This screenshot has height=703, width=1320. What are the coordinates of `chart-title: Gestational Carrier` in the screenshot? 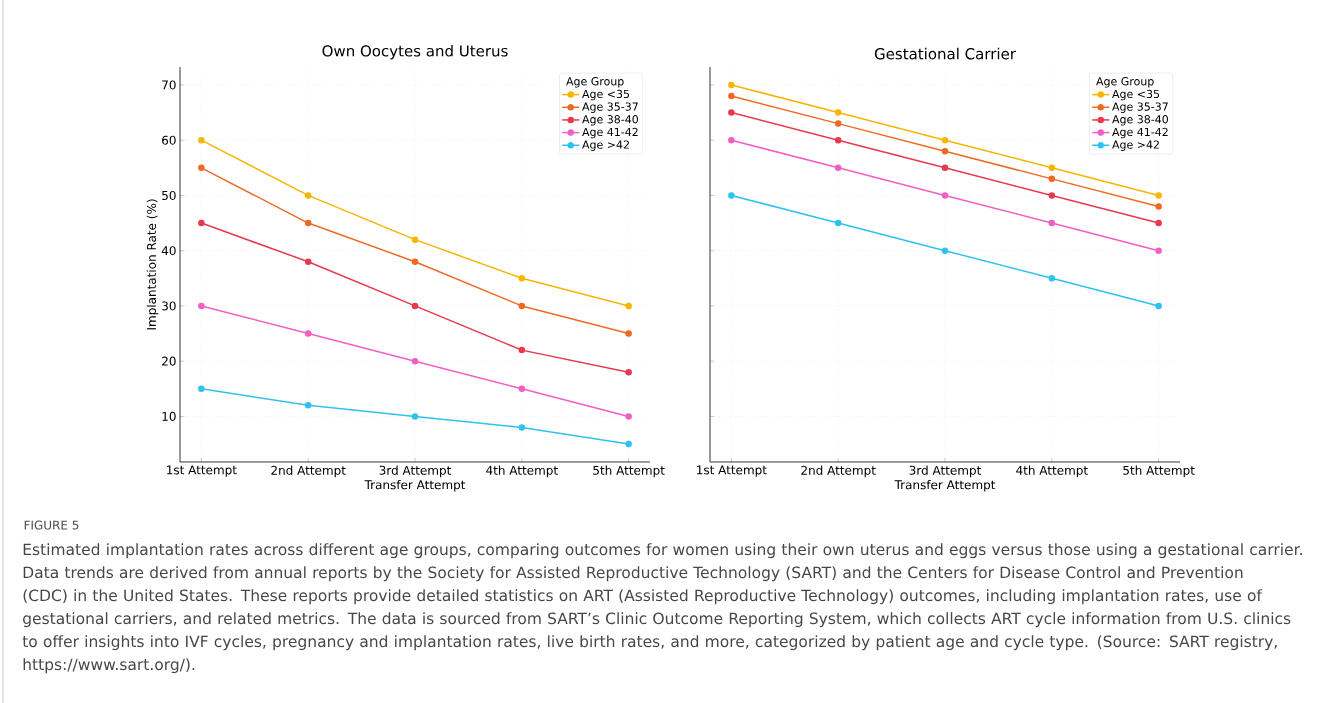 It's located at (945, 53).